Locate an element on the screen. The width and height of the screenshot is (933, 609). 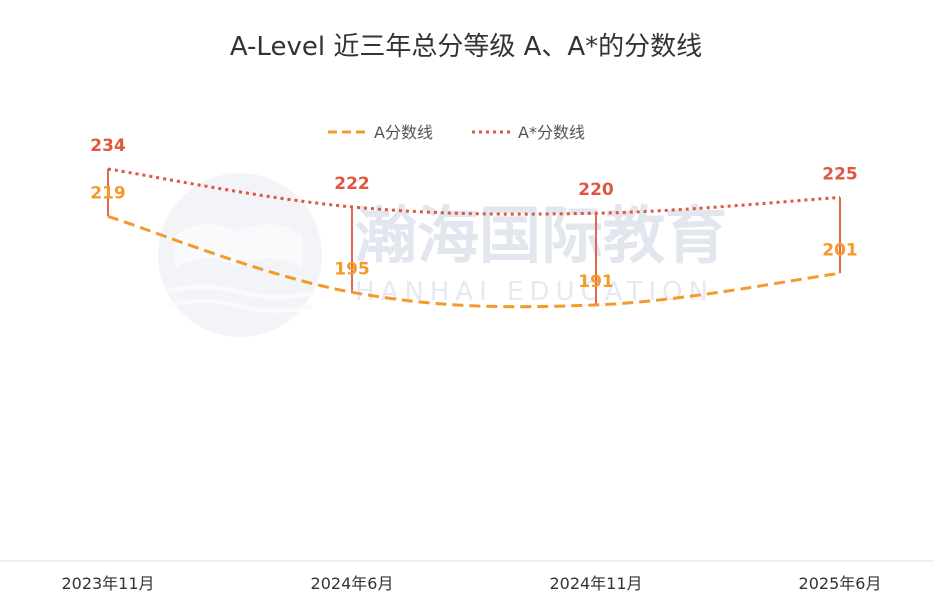
data-label-a-star: 234 is located at coordinates (108, 146).